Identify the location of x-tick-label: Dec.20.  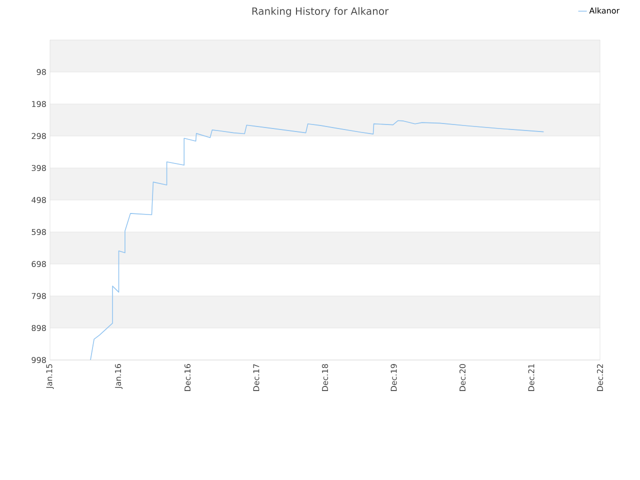
(462, 377).